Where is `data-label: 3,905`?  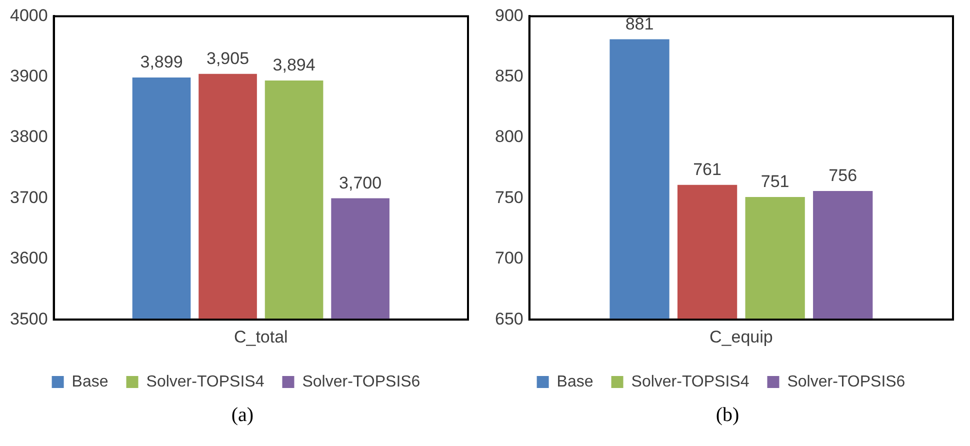
data-label: 3,905 is located at coordinates (228, 58).